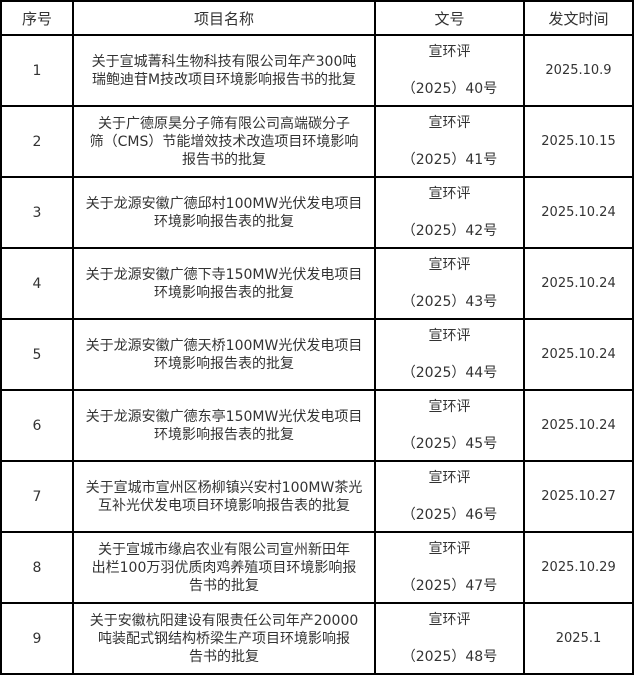 Image resolution: width=634 pixels, height=685 pixels. What do you see at coordinates (37, 212) in the screenshot?
I see `row-number: 3` at bounding box center [37, 212].